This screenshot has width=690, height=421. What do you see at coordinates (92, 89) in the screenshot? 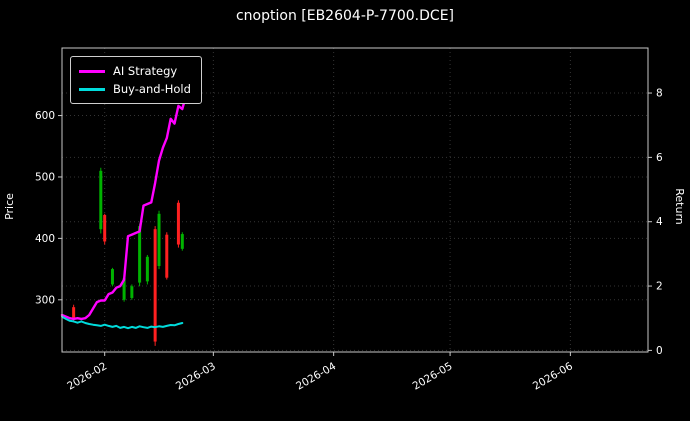
I see `buy-and-hold-line-swatch` at bounding box center [92, 89].